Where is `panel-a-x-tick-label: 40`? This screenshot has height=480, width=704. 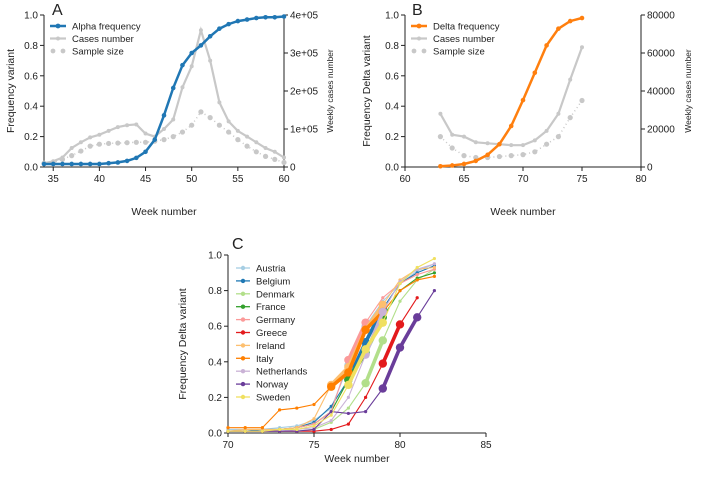
panel-a-x-tick-label: 40 is located at coordinates (100, 179).